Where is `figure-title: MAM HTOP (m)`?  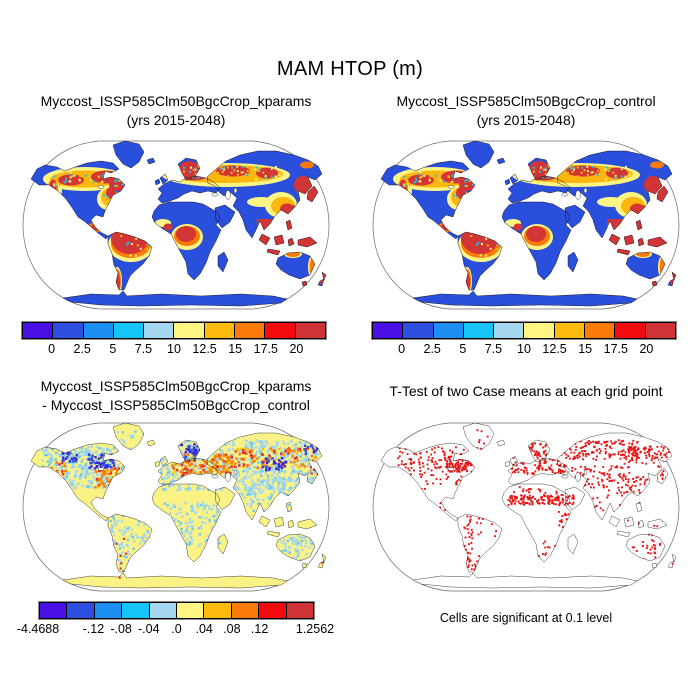
figure-title: MAM HTOP (m) is located at coordinates (350, 69).